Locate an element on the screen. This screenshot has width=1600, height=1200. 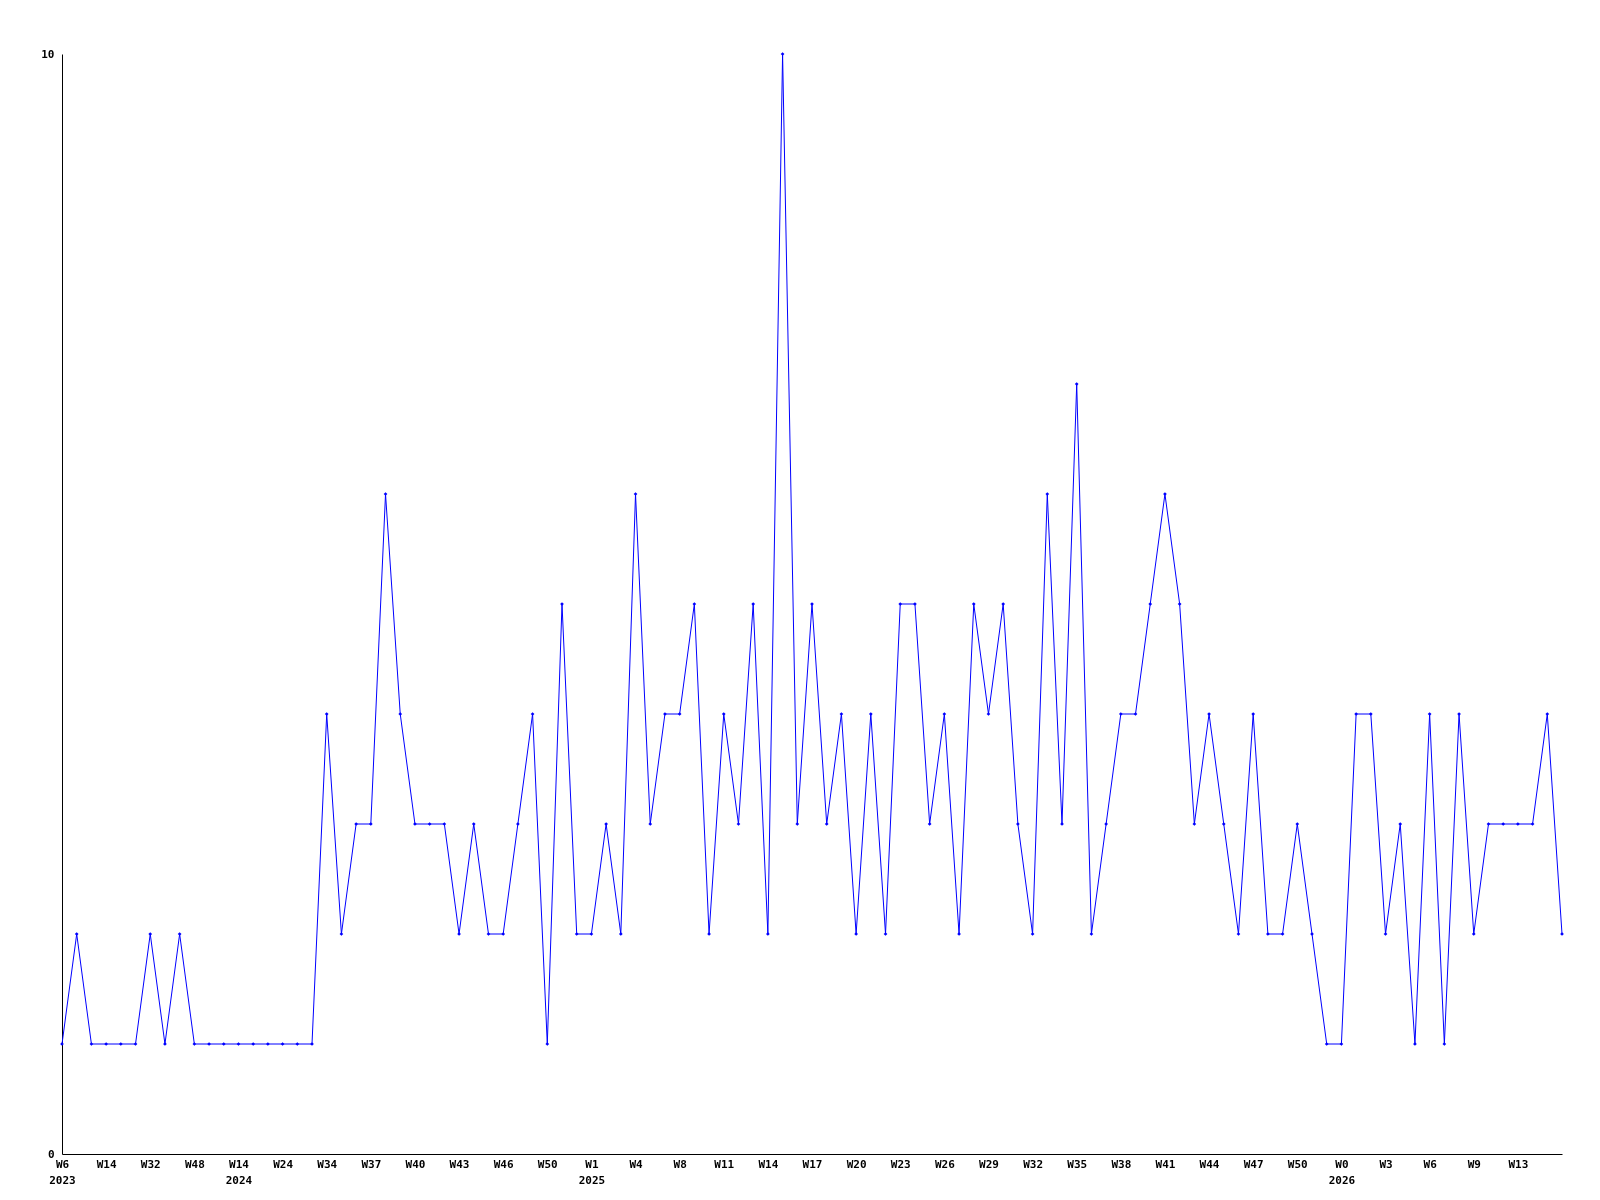
x-tick-label: W3 is located at coordinates (1386, 1164).